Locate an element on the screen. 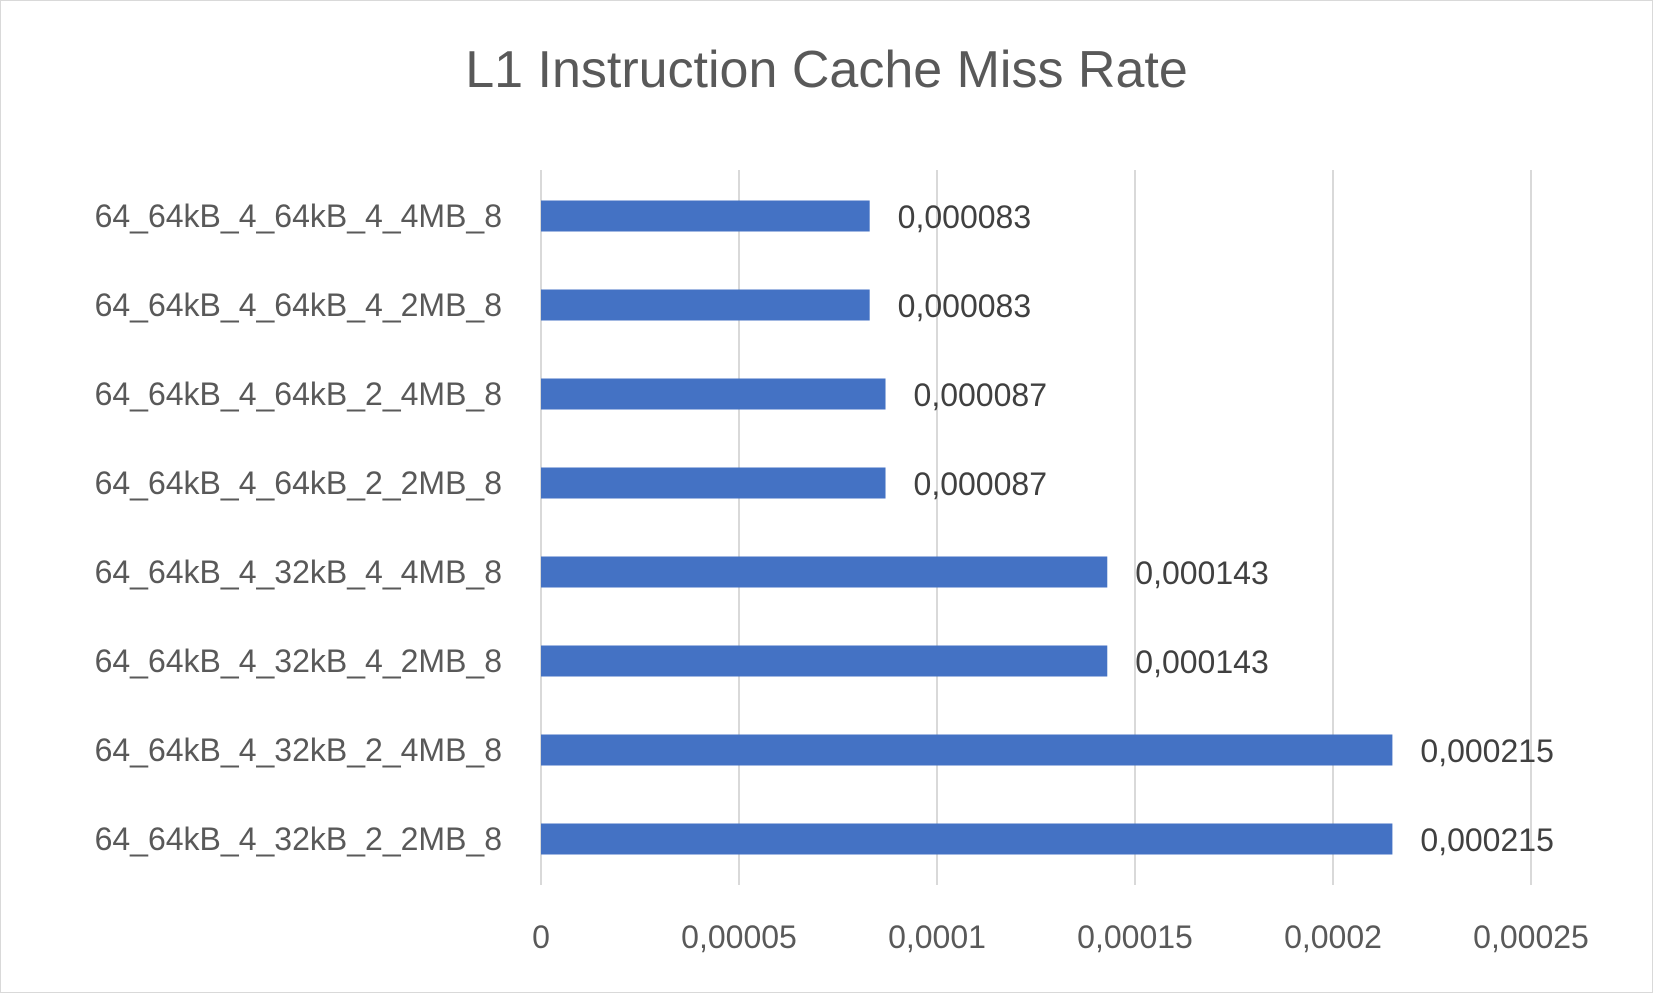 The width and height of the screenshot is (1653, 993). x-tick-label: 0,00015 is located at coordinates (1135, 937).